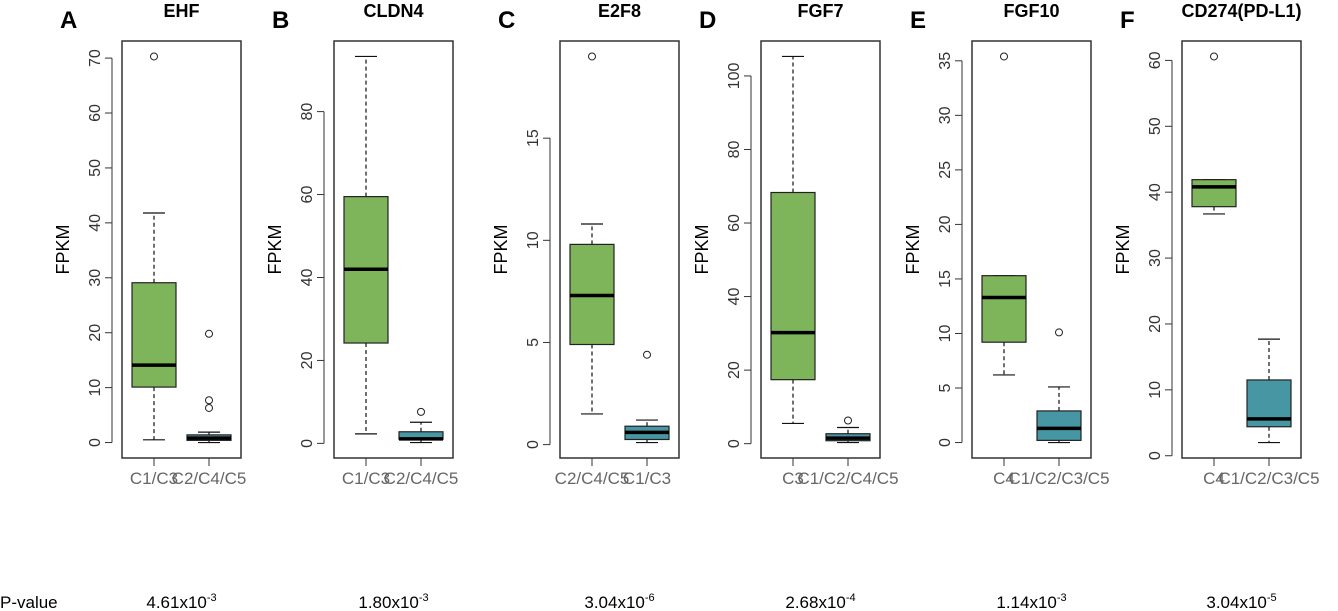 Image resolution: width=1338 pixels, height=611 pixels. Describe the element at coordinates (393, 11) in the screenshot. I see `panel-title: CLDN4` at that location.